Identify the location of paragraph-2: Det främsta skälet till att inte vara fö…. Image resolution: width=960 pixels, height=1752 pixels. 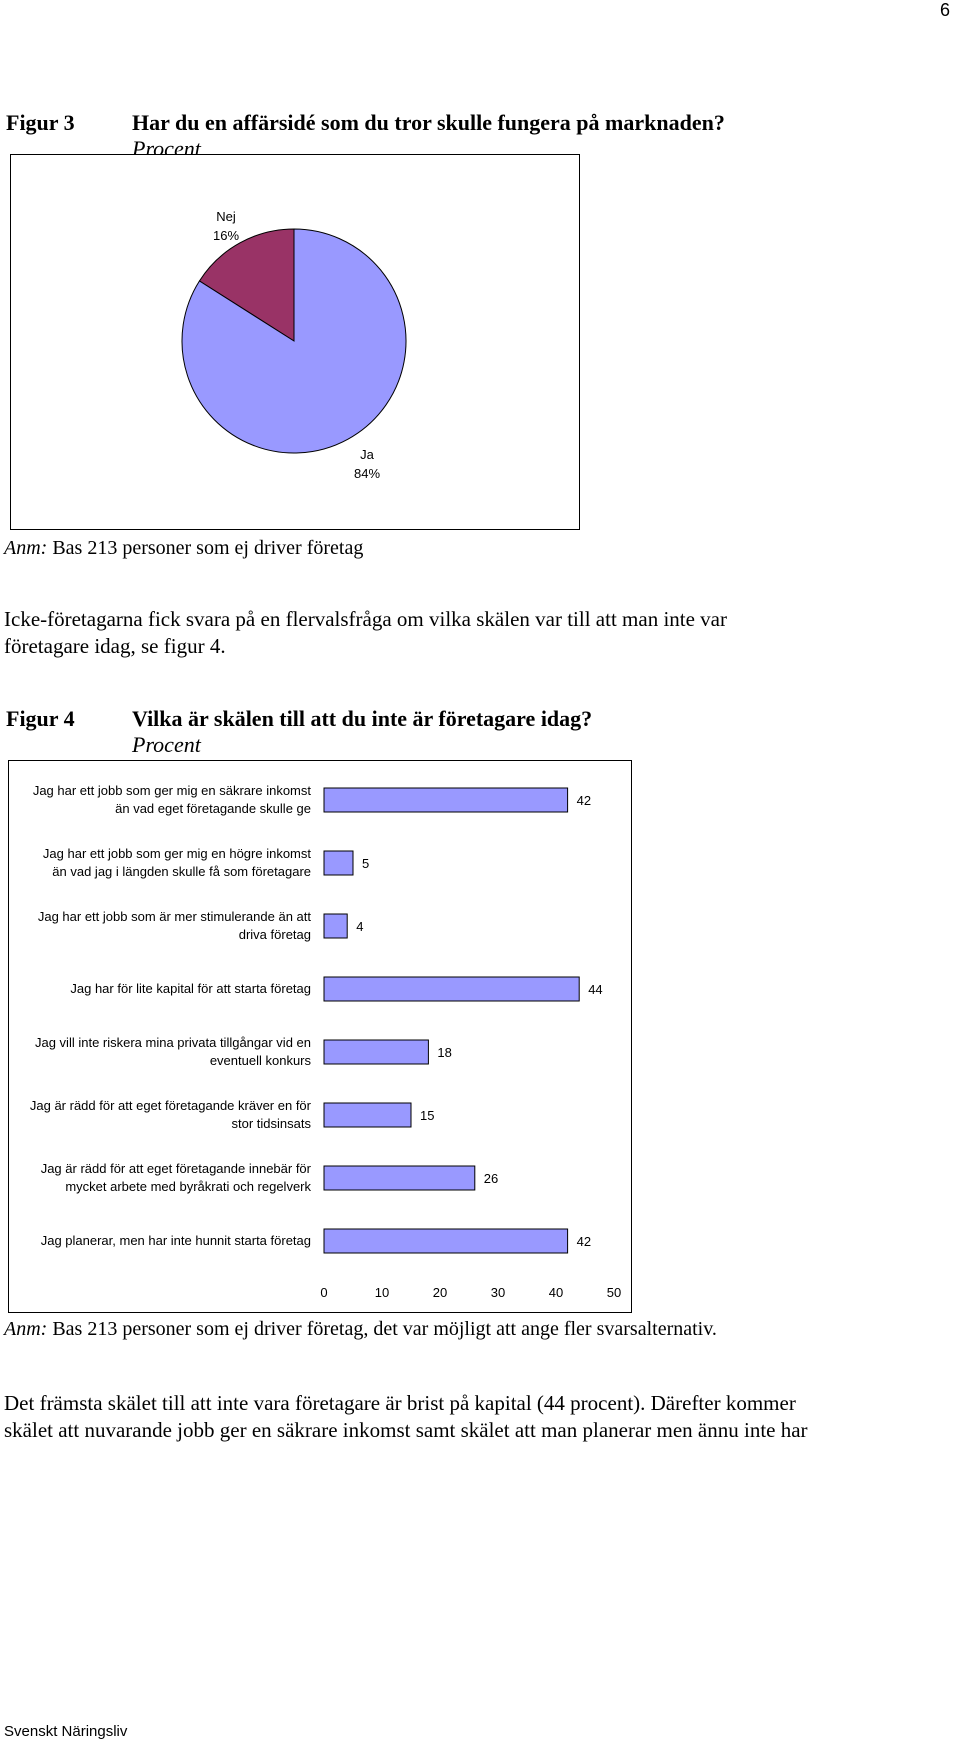
(406, 1416).